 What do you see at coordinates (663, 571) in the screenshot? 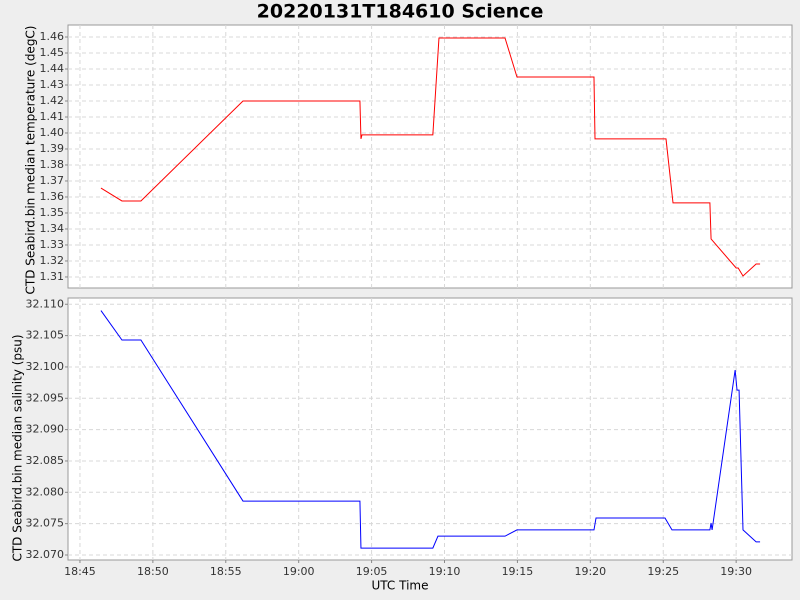
I see `x-tick-label: 19:25` at bounding box center [663, 571].